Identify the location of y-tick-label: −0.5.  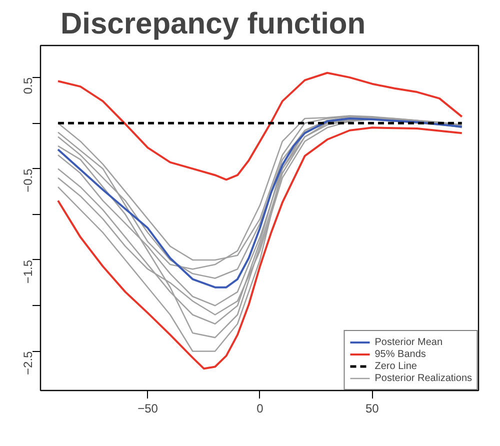
(28, 180).